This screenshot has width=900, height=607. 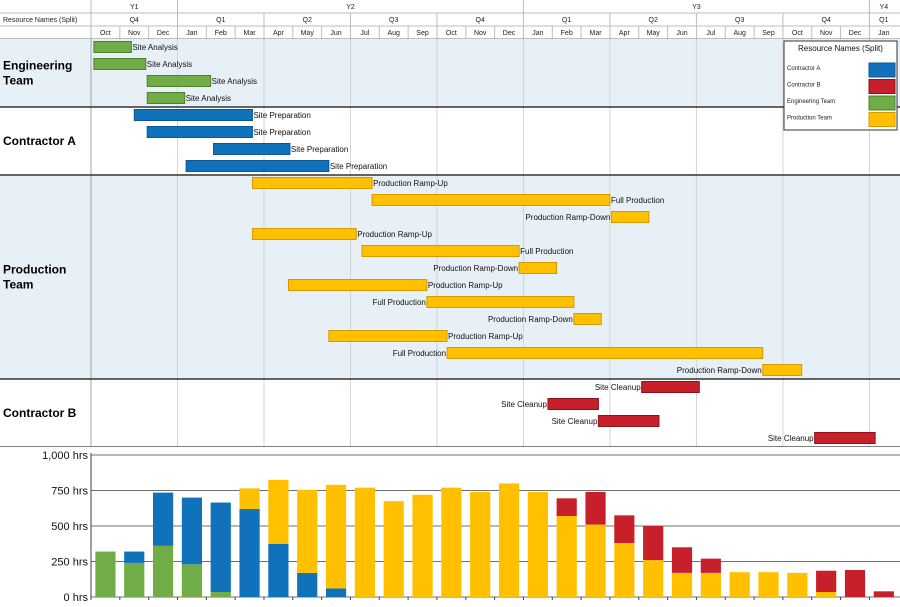 What do you see at coordinates (595, 33) in the screenshot?
I see `month-label-17: Mar` at bounding box center [595, 33].